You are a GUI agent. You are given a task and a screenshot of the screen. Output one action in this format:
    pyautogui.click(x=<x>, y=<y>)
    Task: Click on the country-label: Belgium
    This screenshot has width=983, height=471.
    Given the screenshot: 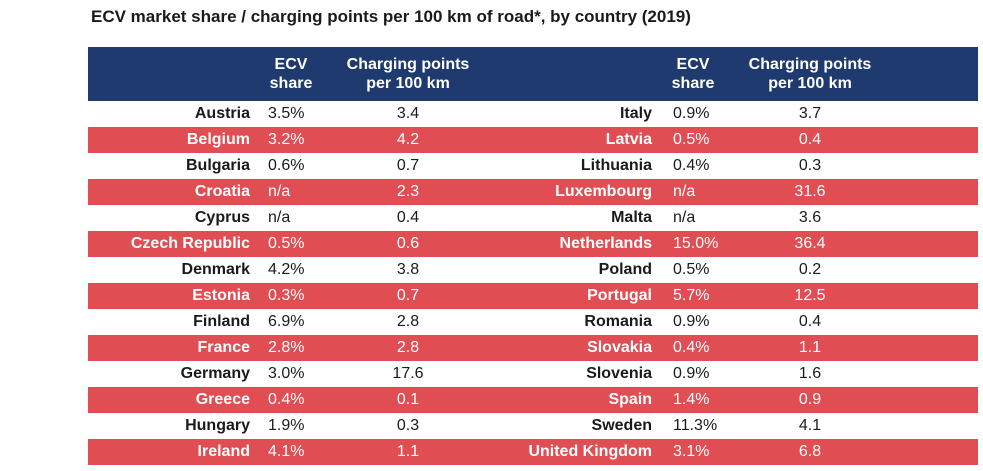 What is the action you would take?
    pyautogui.click(x=218, y=139)
    